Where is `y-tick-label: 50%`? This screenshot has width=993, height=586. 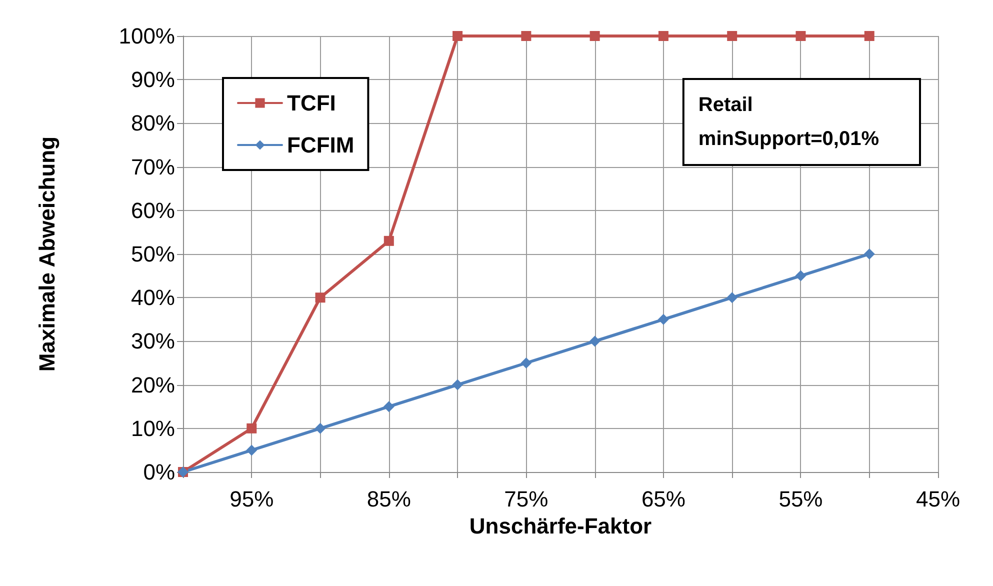
y-tick-label: 50% is located at coordinates (152, 254).